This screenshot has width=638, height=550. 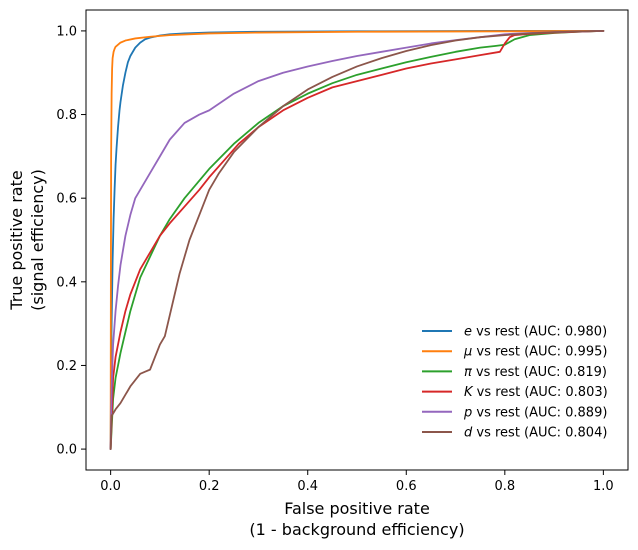 What do you see at coordinates (66, 450) in the screenshot?
I see `y-tick-label: 0.0` at bounding box center [66, 450].